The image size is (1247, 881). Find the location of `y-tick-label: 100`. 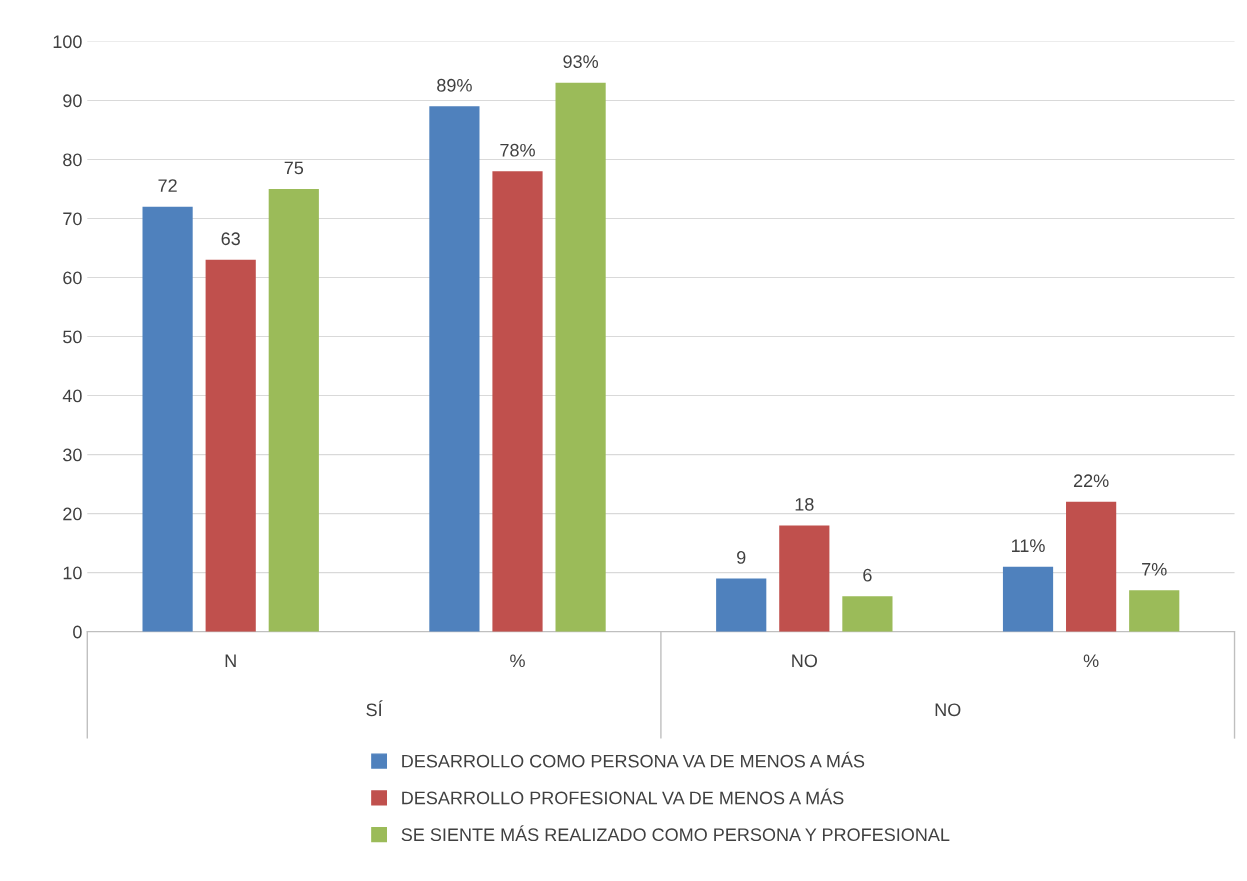

y-tick-label: 100 is located at coordinates (67, 42).